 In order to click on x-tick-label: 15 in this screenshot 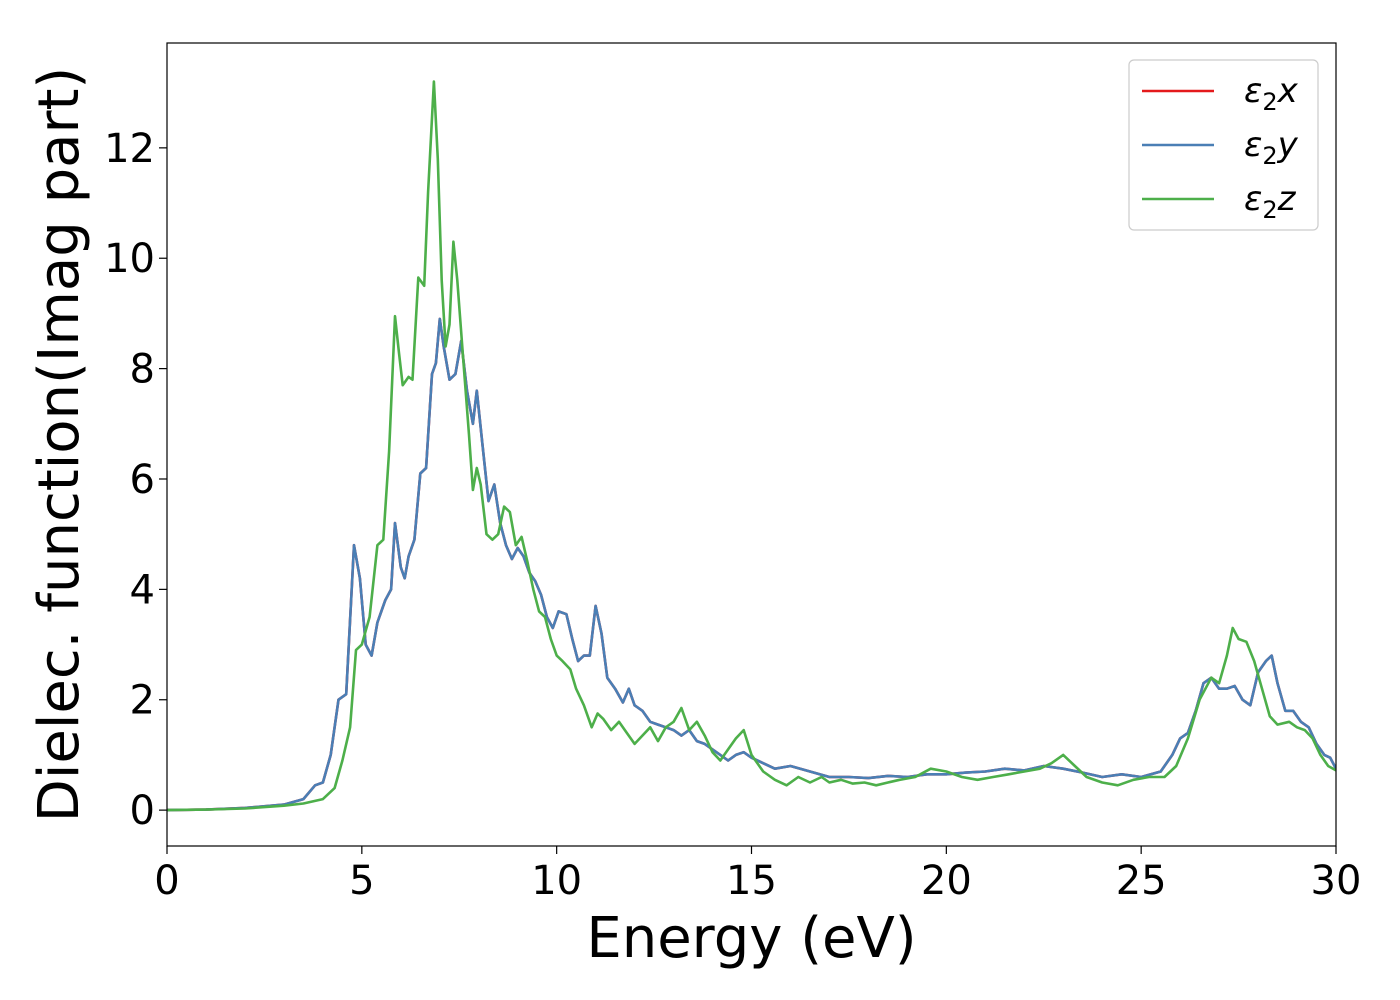, I will do `click(751, 881)`.